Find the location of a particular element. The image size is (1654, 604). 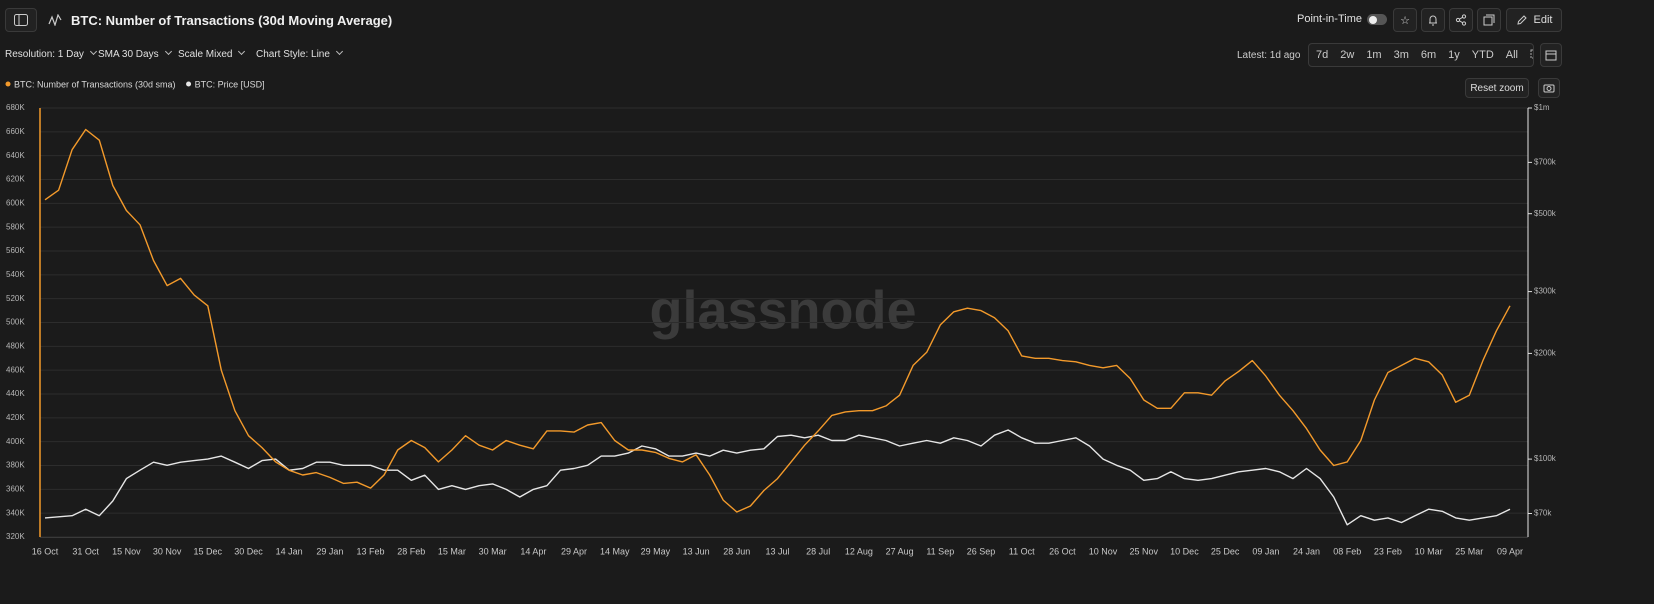

x-tick-label: 10 Dec is located at coordinates (1184, 551).